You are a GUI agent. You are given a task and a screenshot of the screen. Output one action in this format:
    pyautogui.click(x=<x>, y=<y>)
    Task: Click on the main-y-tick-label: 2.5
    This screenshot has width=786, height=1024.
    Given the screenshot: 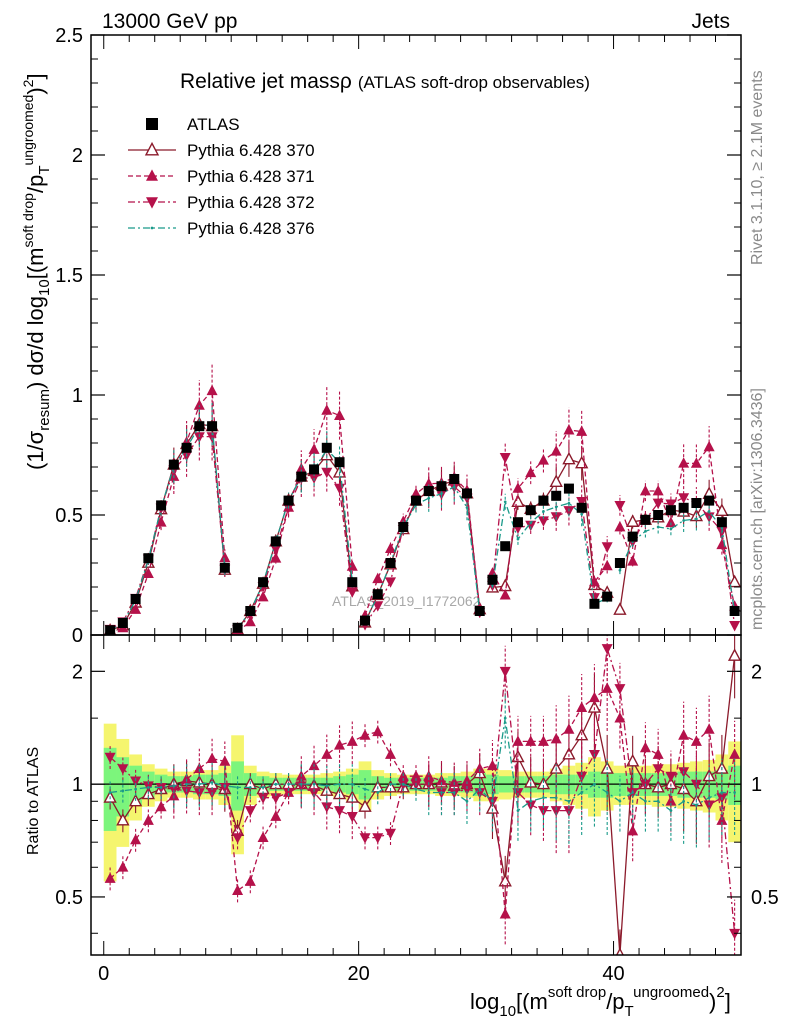 What is the action you would take?
    pyautogui.click(x=69, y=36)
    